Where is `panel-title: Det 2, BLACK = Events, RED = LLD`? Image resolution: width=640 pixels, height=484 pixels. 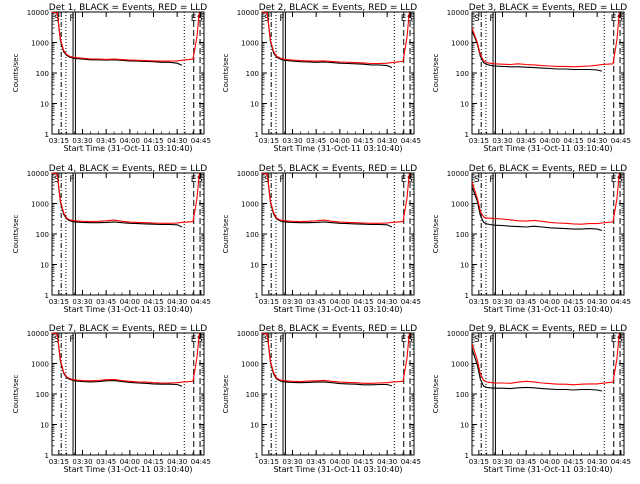 panel-title: Det 2, BLACK = Events, RED = LLD is located at coordinates (338, 8).